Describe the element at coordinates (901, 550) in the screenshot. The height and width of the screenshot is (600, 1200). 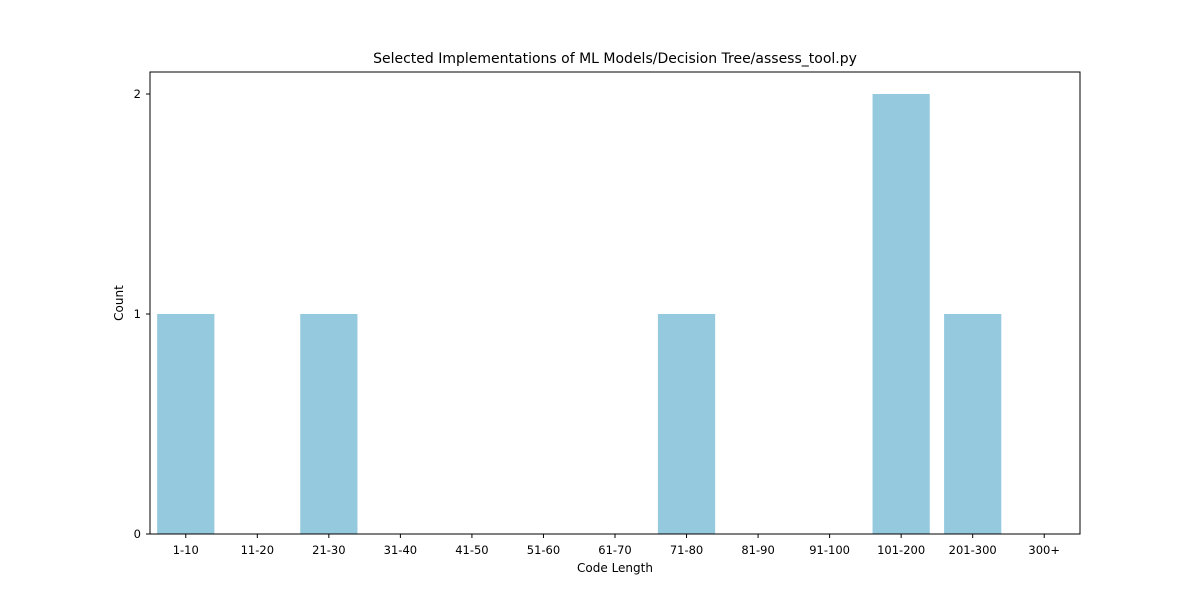
I see `x-tick-label: 101-200` at that location.